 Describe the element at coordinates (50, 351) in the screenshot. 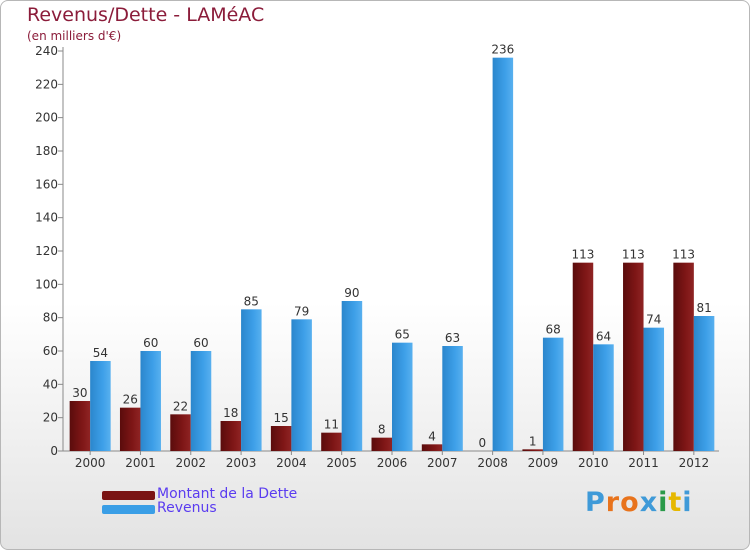

I see `y-tick-label: 60` at that location.